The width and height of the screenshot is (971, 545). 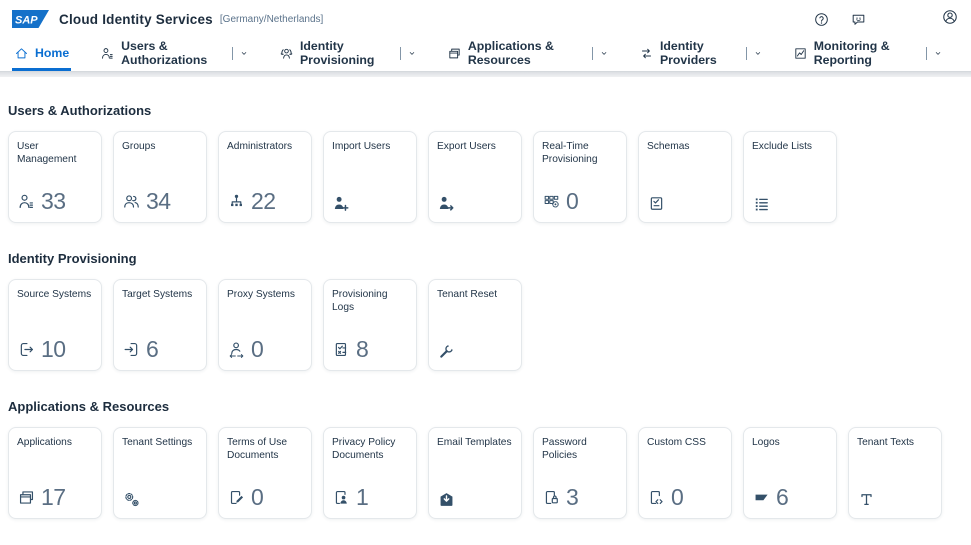 I want to click on gears-icon, so click(x=131, y=499).